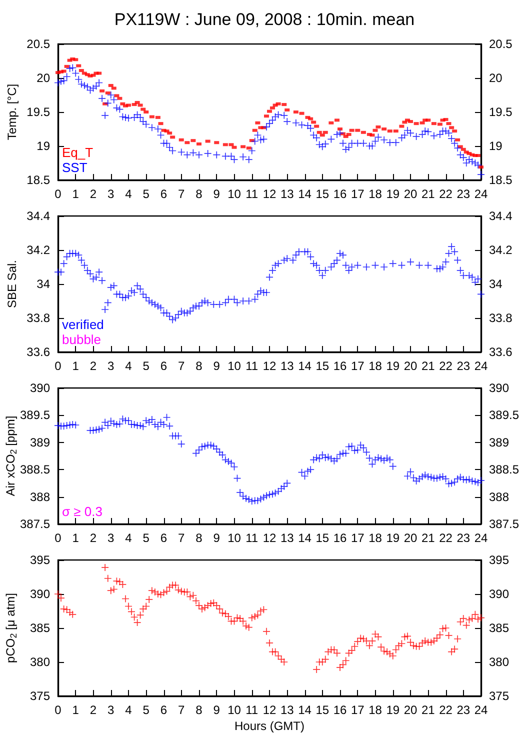  What do you see at coordinates (504, 524) in the screenshot?
I see `y2-tick-label: 387.5` at bounding box center [504, 524].